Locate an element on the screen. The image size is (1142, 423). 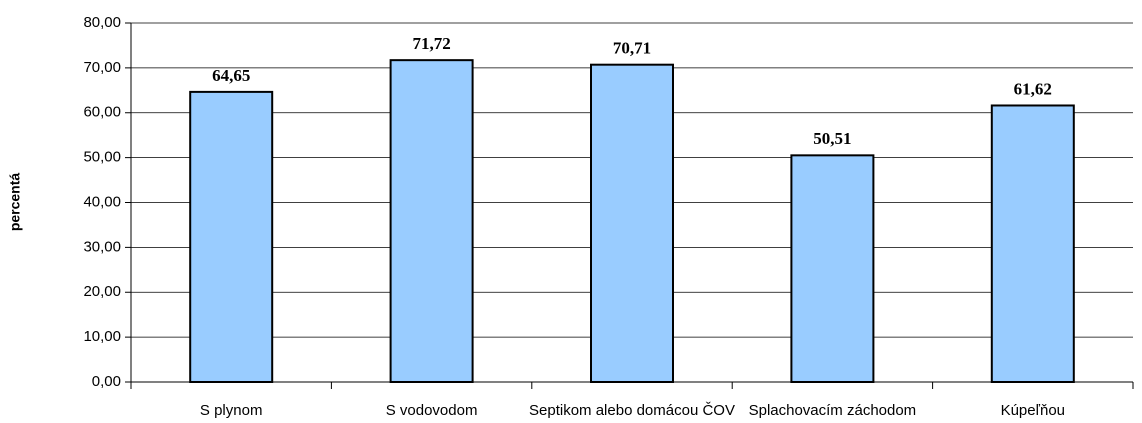
value-label: 70,71 is located at coordinates (632, 48).